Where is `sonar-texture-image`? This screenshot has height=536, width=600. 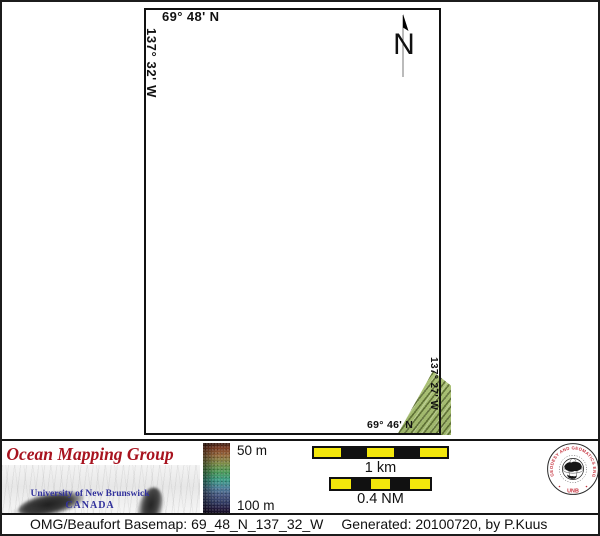
sonar-texture-image is located at coordinates (101, 489).